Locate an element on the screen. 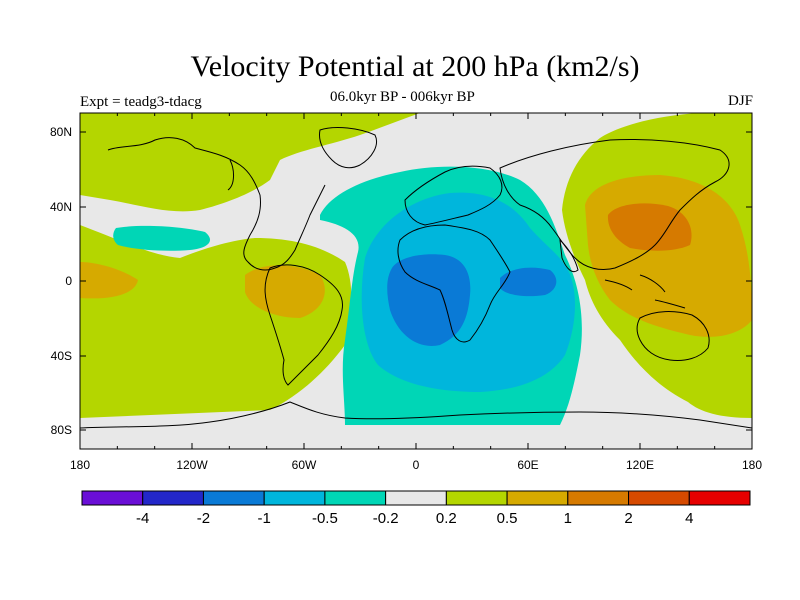 This screenshot has height=600, width=800. colorbar-label: -1 is located at coordinates (264, 518).